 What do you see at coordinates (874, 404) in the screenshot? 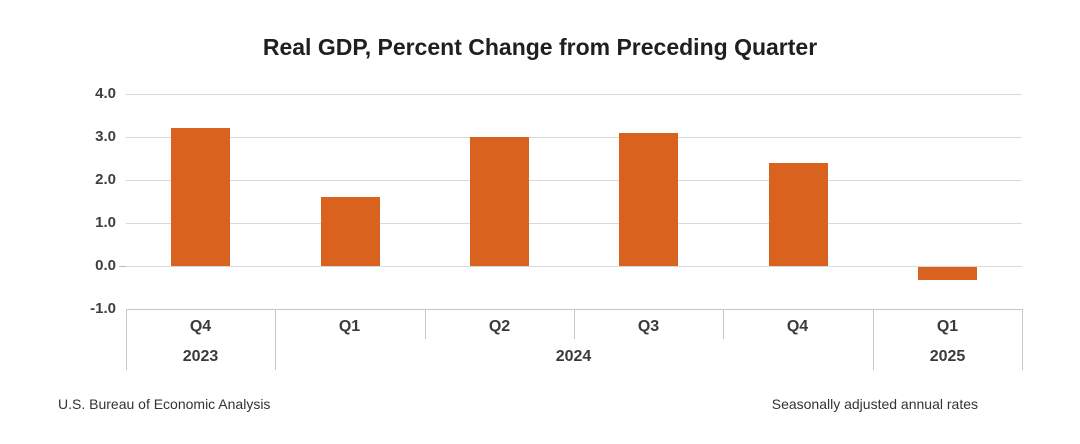
I see `adjustment-note: Seasonally adjusted annual rates` at bounding box center [874, 404].